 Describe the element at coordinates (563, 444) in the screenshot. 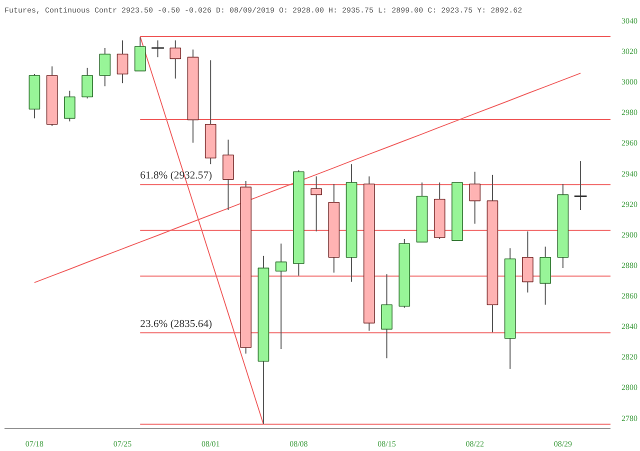

I see `x-tick-label: 08/29` at that location.